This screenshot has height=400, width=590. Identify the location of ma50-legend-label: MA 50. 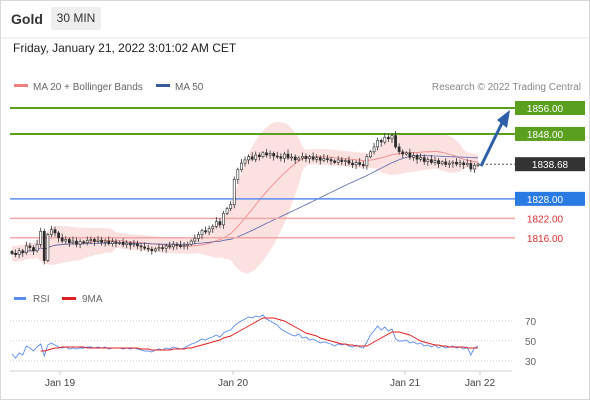
(189, 87).